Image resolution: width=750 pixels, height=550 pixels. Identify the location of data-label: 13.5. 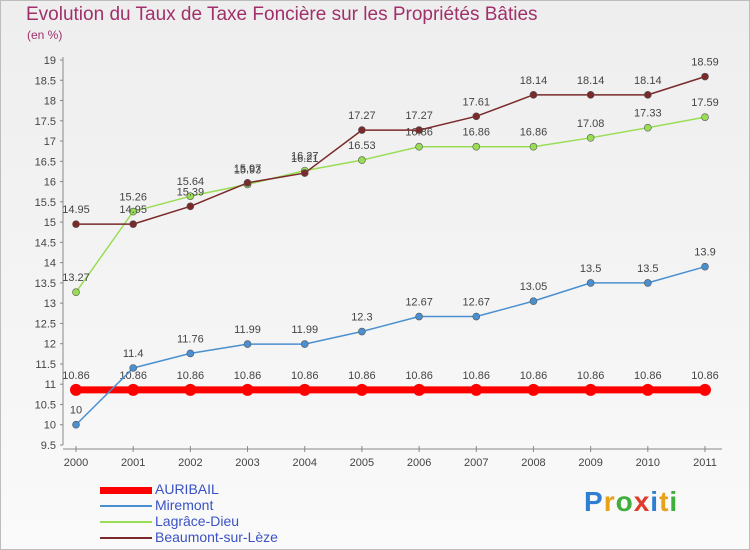
(647, 269).